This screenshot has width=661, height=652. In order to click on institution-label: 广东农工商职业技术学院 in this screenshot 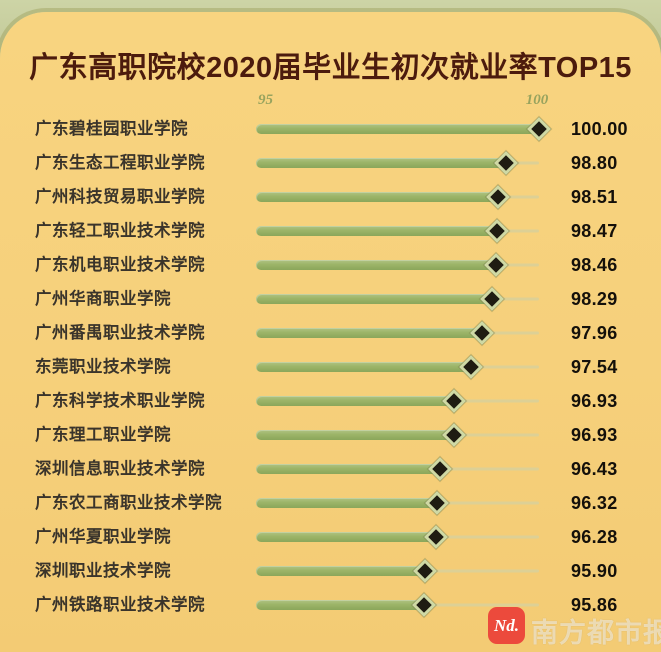, I will do `click(128, 503)`.